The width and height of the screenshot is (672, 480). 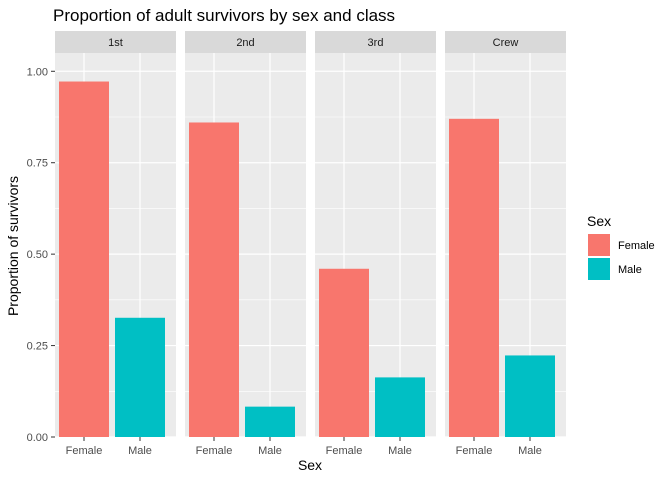 I want to click on y-tick-label: 0.50, so click(x=37, y=255).